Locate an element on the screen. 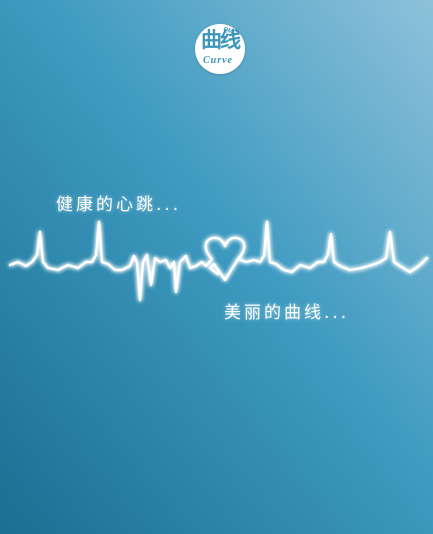  heart-icon is located at coordinates (225, 259).